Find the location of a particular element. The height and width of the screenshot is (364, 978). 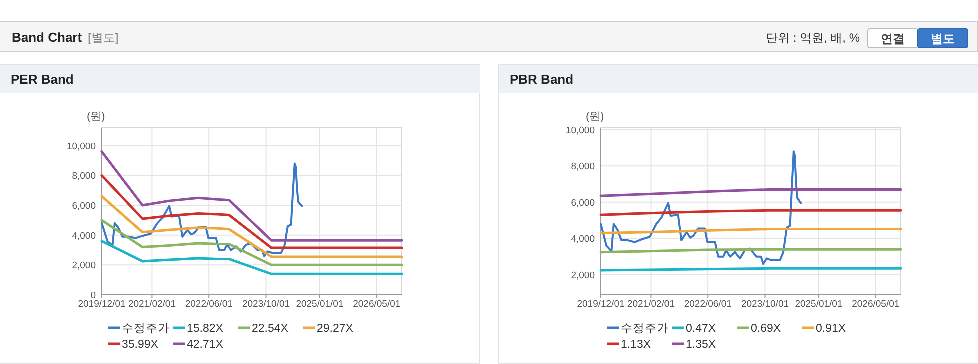

toggle-button: 별도 is located at coordinates (943, 38).